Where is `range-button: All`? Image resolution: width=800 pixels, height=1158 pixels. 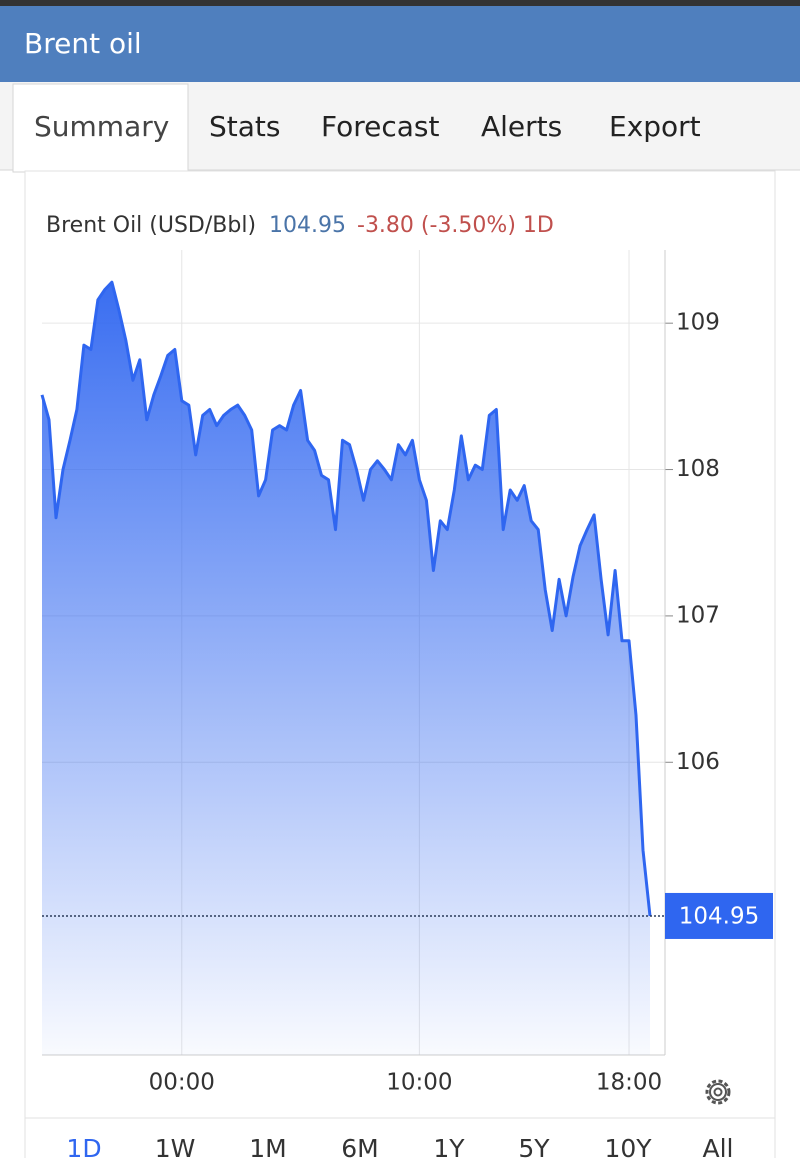 range-button: All is located at coordinates (718, 1146).